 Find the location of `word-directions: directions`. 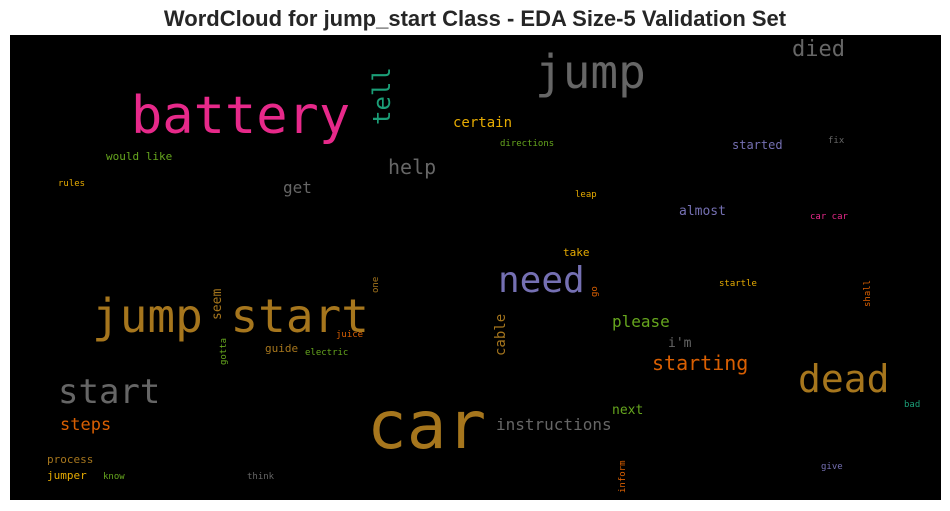

word-directions: directions is located at coordinates (527, 144).